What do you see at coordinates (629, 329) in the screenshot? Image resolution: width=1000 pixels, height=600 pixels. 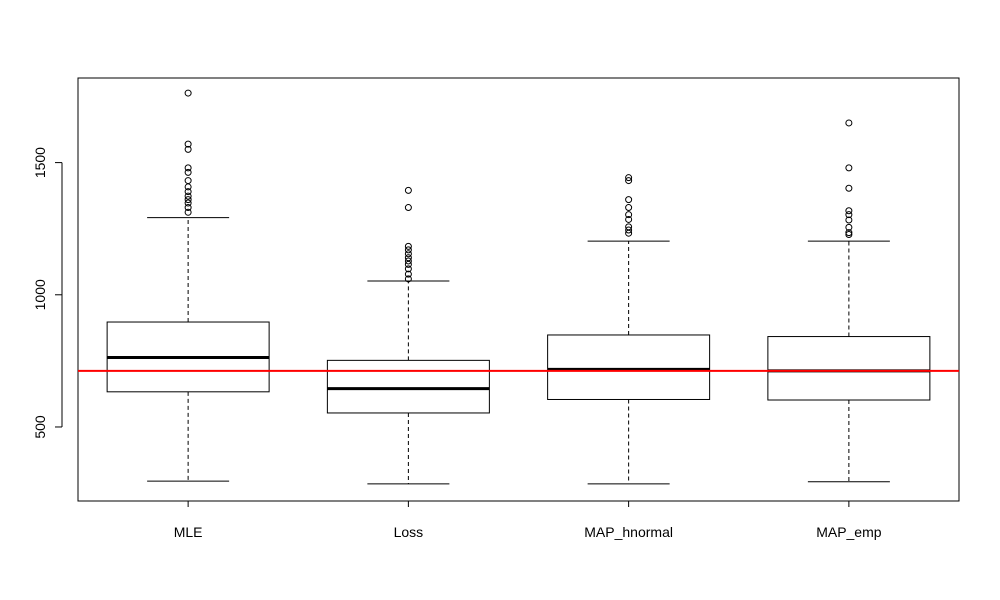 I see `box-map-hnormal` at bounding box center [629, 329].